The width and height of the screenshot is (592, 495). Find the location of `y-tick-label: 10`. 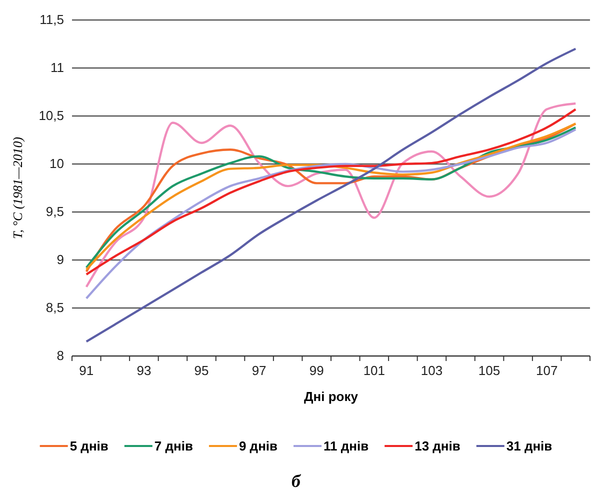

y-tick-label: 10 is located at coordinates (57, 164).